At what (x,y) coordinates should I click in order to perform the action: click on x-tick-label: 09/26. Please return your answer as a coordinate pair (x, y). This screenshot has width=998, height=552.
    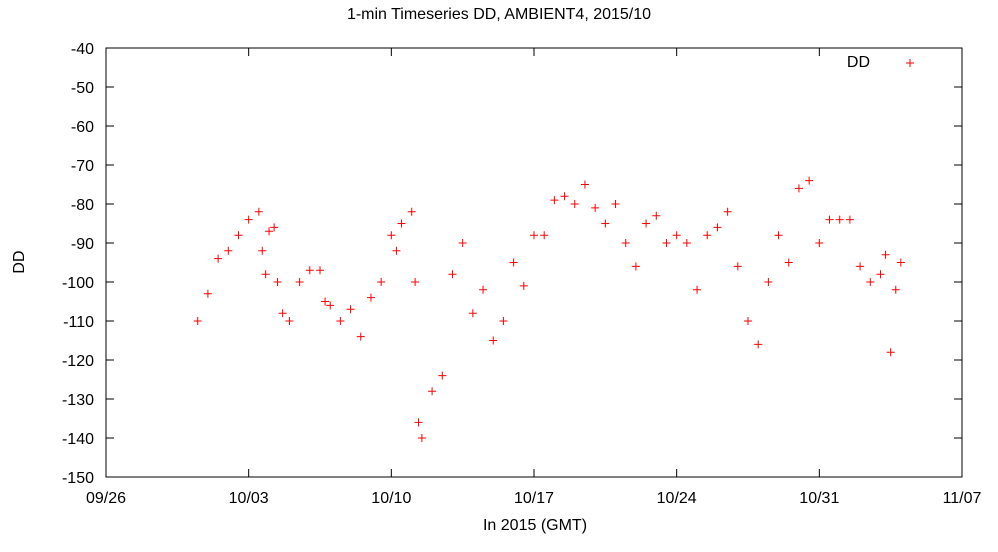
    Looking at the image, I should click on (106, 498).